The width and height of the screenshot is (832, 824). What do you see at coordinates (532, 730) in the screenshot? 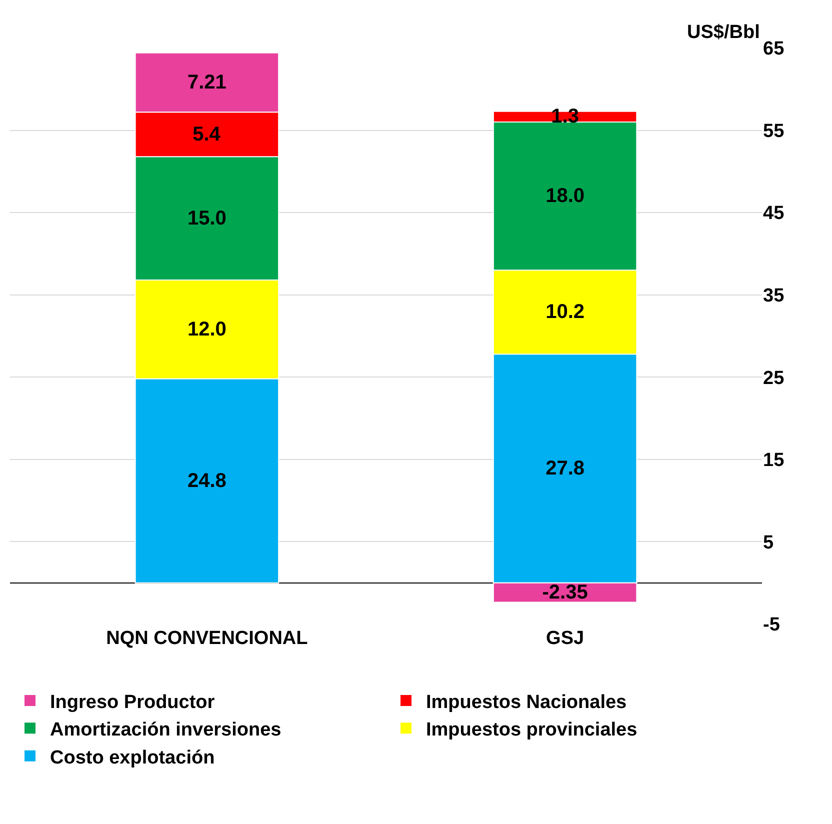
I see `legend-label: Impuestos provinciales` at bounding box center [532, 730].